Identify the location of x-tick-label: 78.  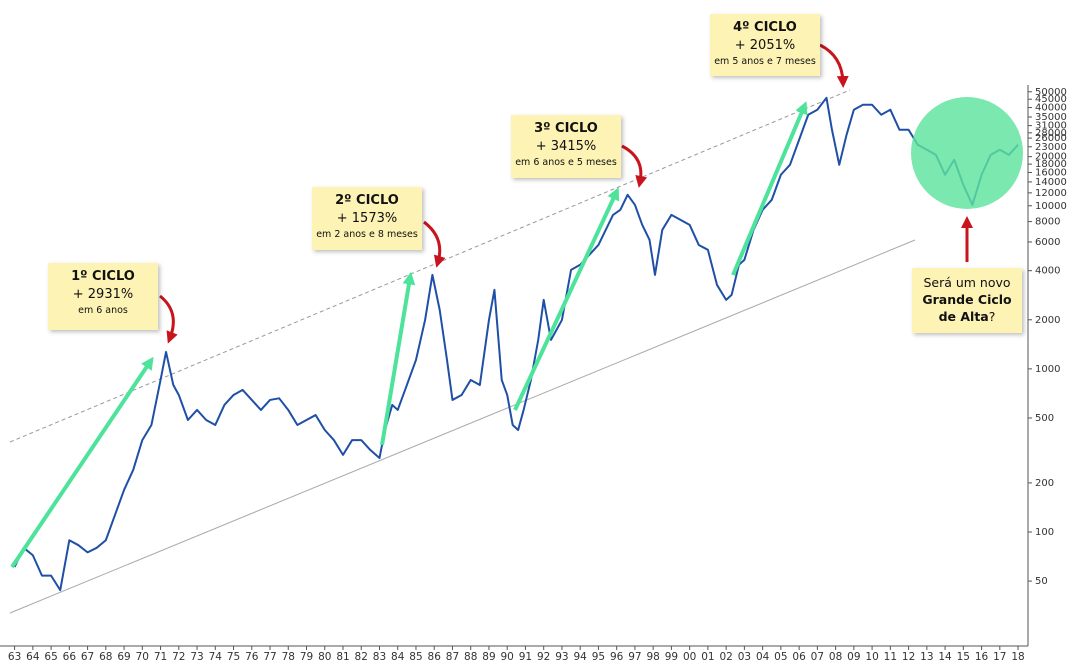
(288, 657).